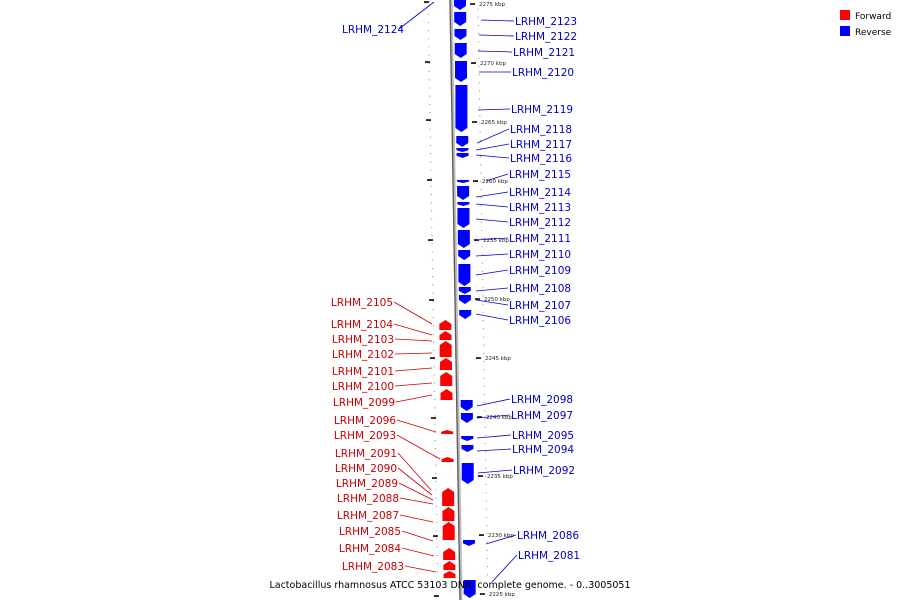 The image size is (900, 600). What do you see at coordinates (523, 145) in the screenshot?
I see `reverse-gene-label: LRHM_2117` at bounding box center [523, 145].